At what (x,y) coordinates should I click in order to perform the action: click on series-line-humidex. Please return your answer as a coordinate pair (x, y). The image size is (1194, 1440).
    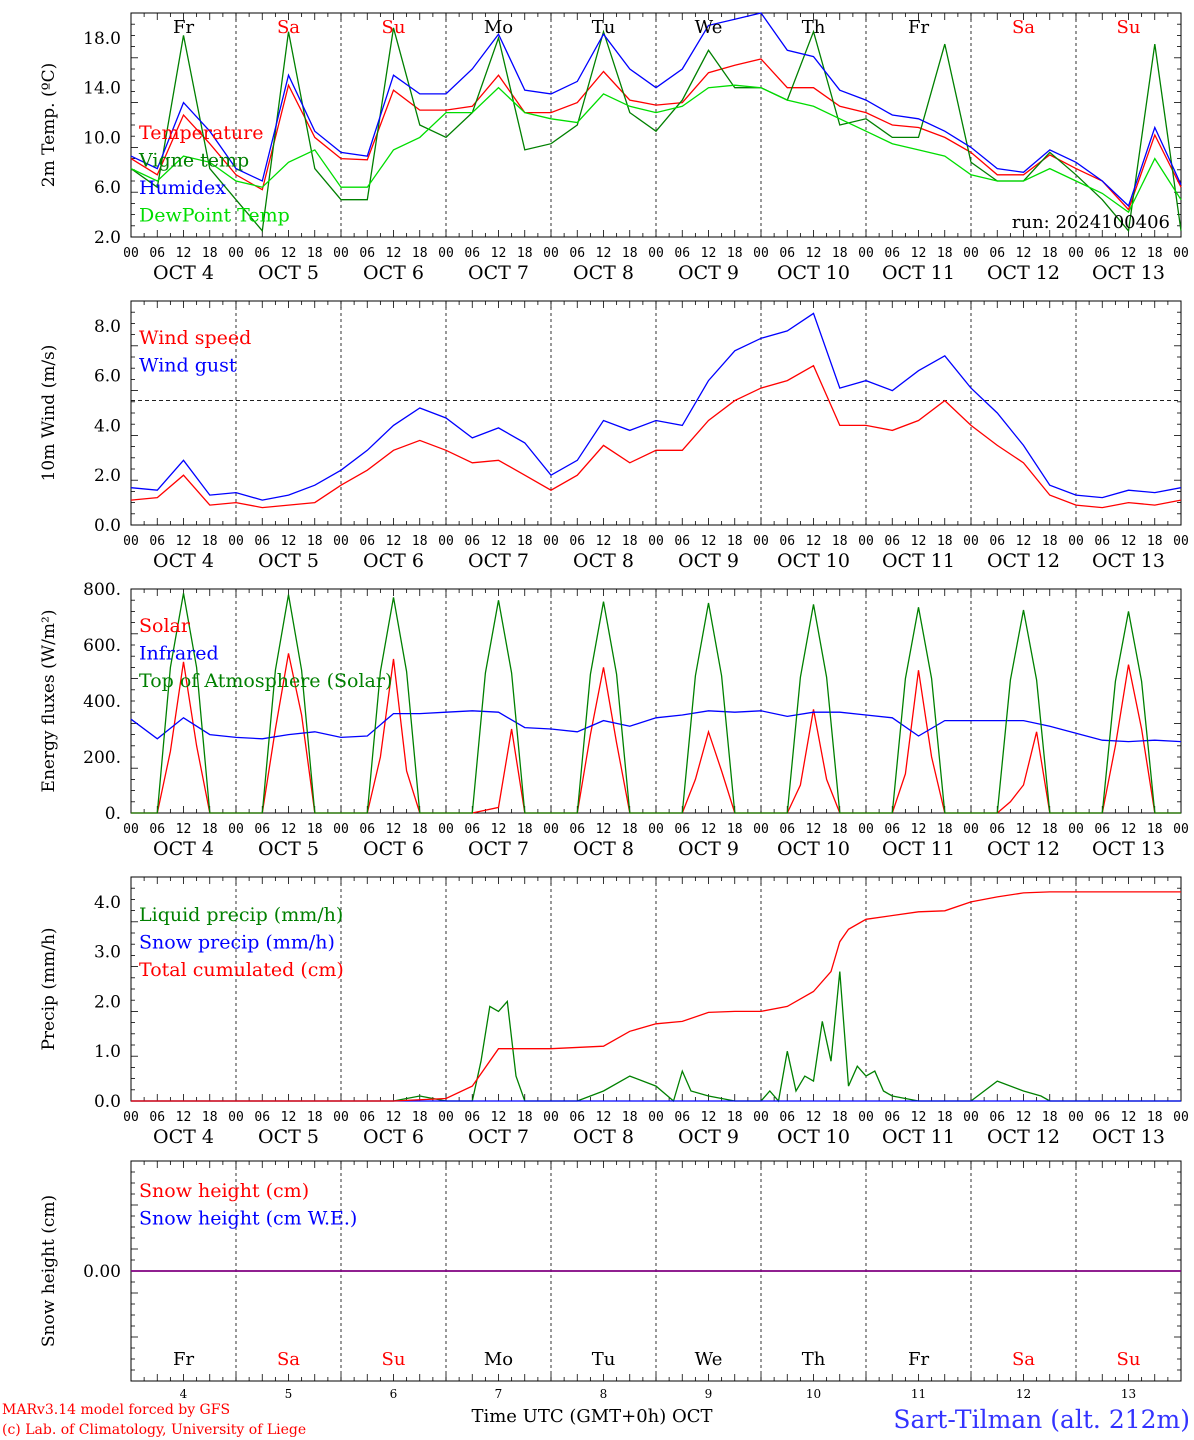
    Looking at the image, I should click on (656, 110).